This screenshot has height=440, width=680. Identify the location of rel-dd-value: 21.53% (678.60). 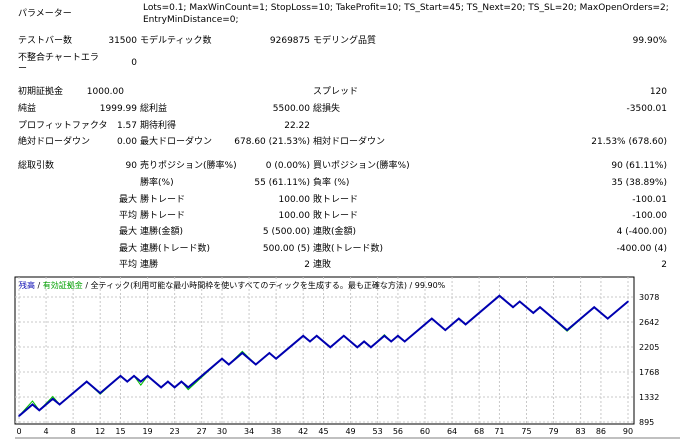
(629, 142).